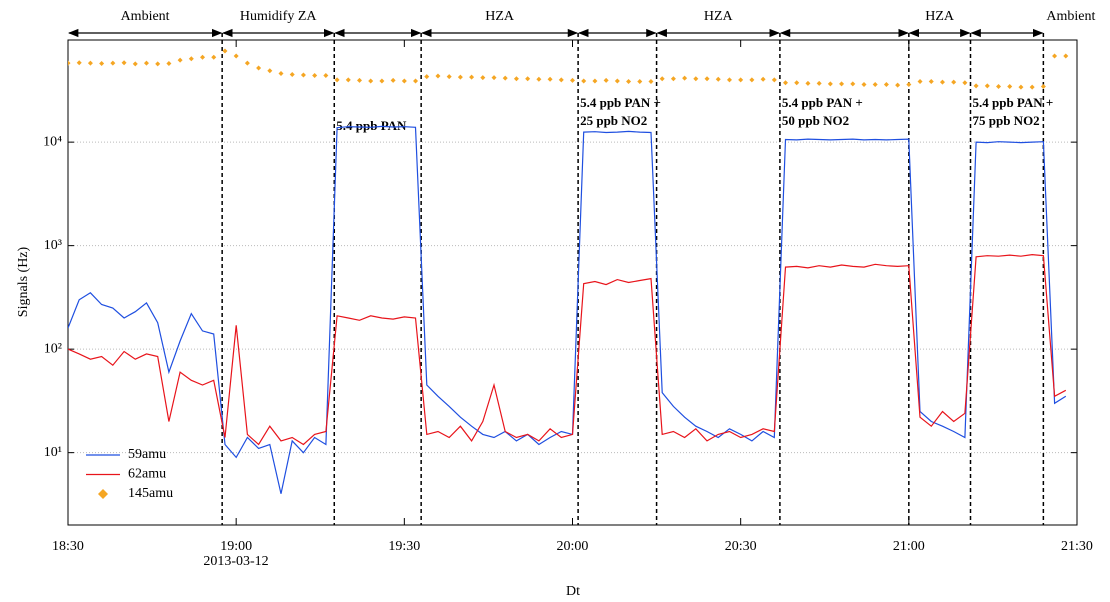 This screenshot has width=1110, height=602. Describe the element at coordinates (371, 125) in the screenshot. I see `annotation: 5.4 ppb PAN` at that location.